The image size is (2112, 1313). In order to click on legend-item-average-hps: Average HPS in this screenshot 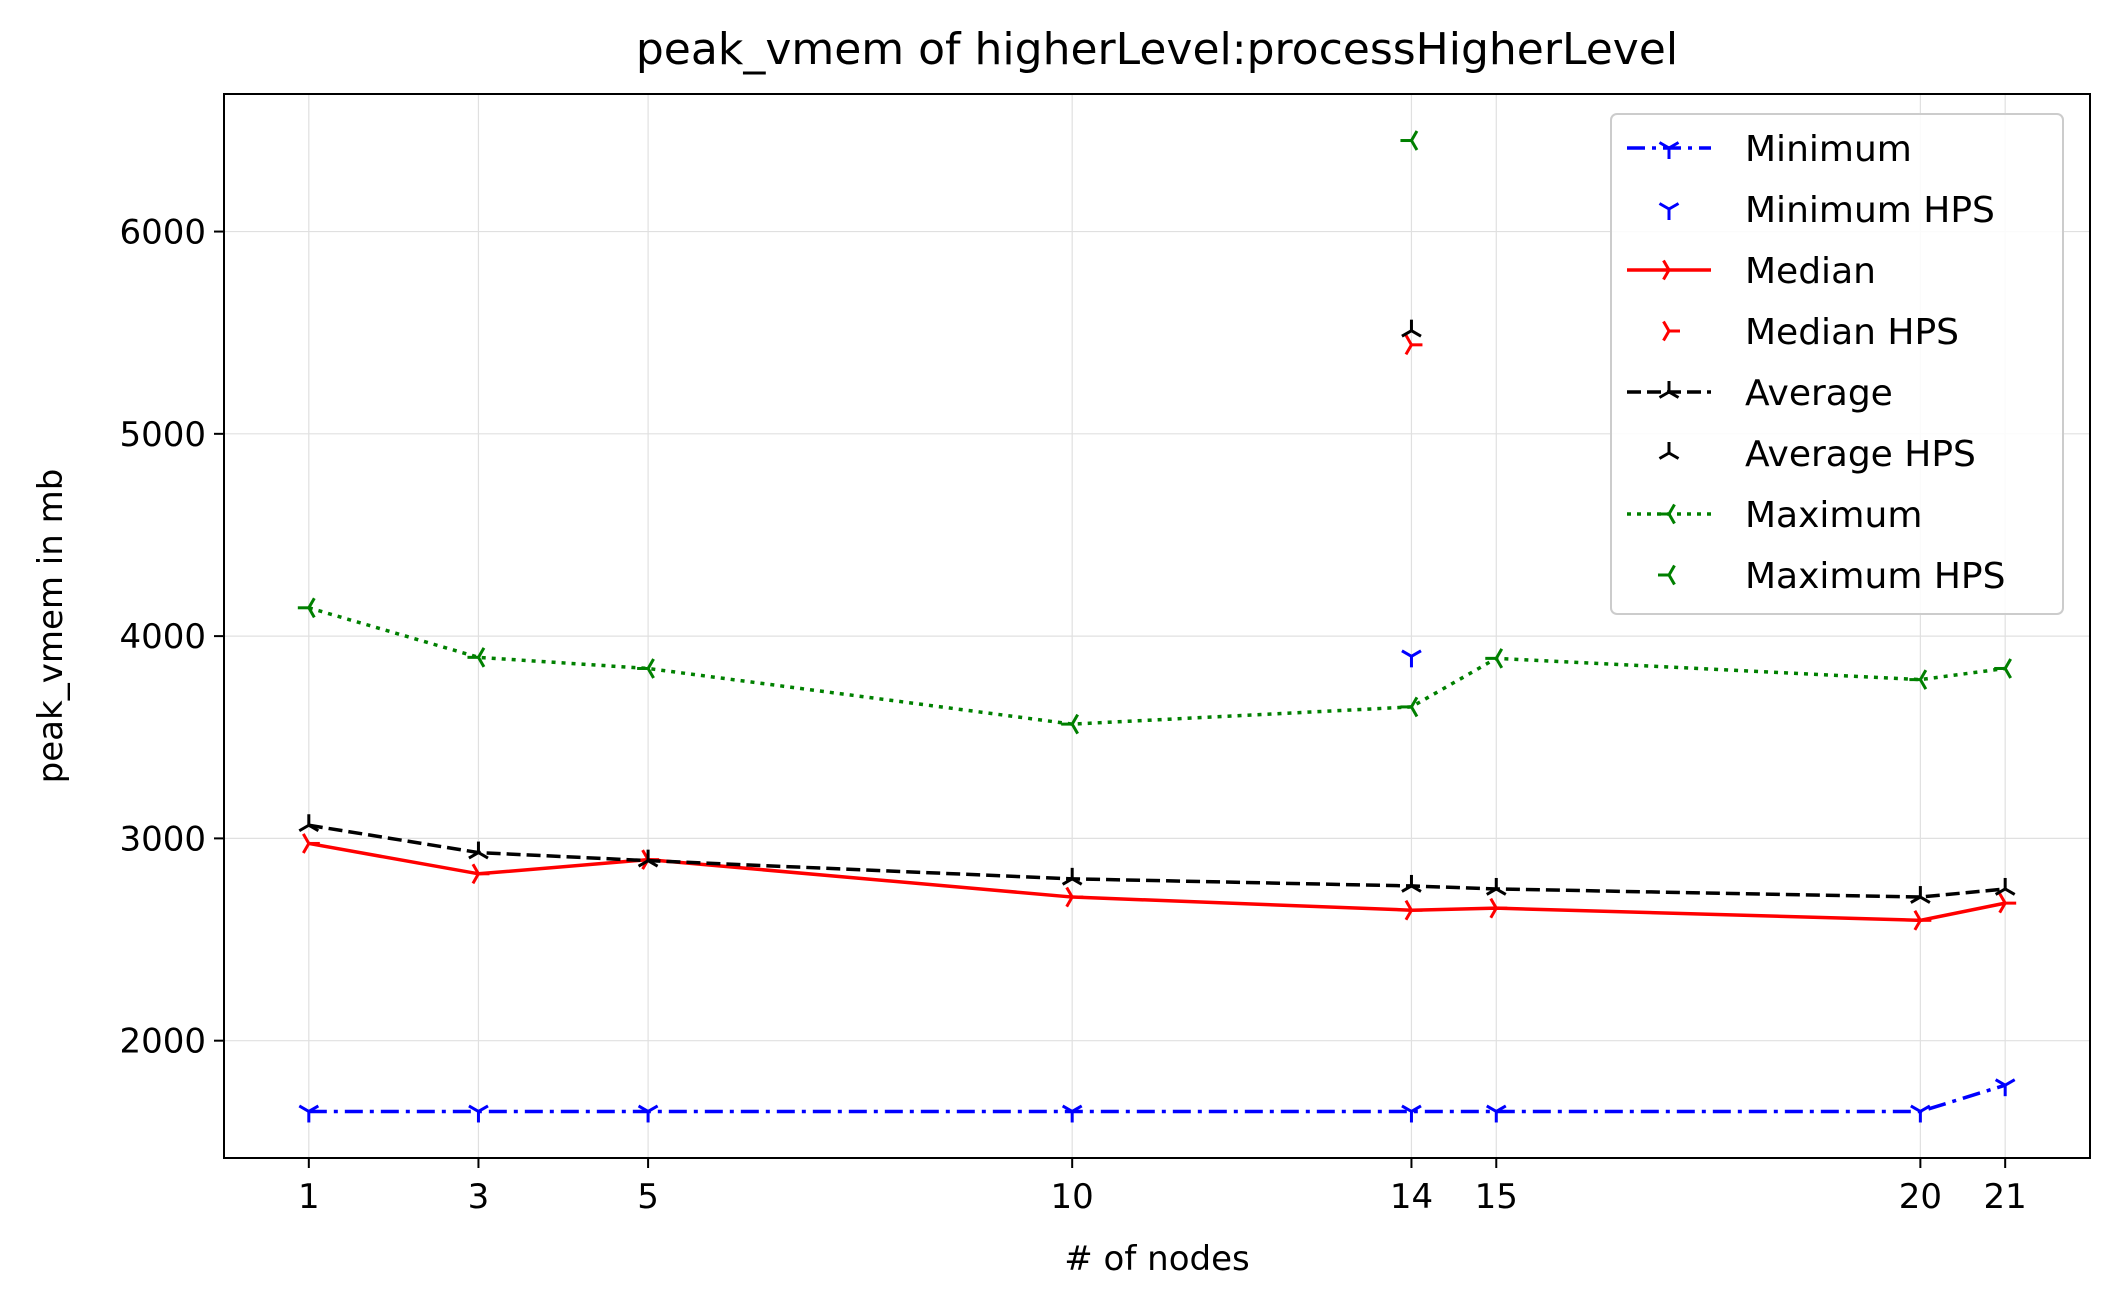, I will do `click(1817, 454)`.